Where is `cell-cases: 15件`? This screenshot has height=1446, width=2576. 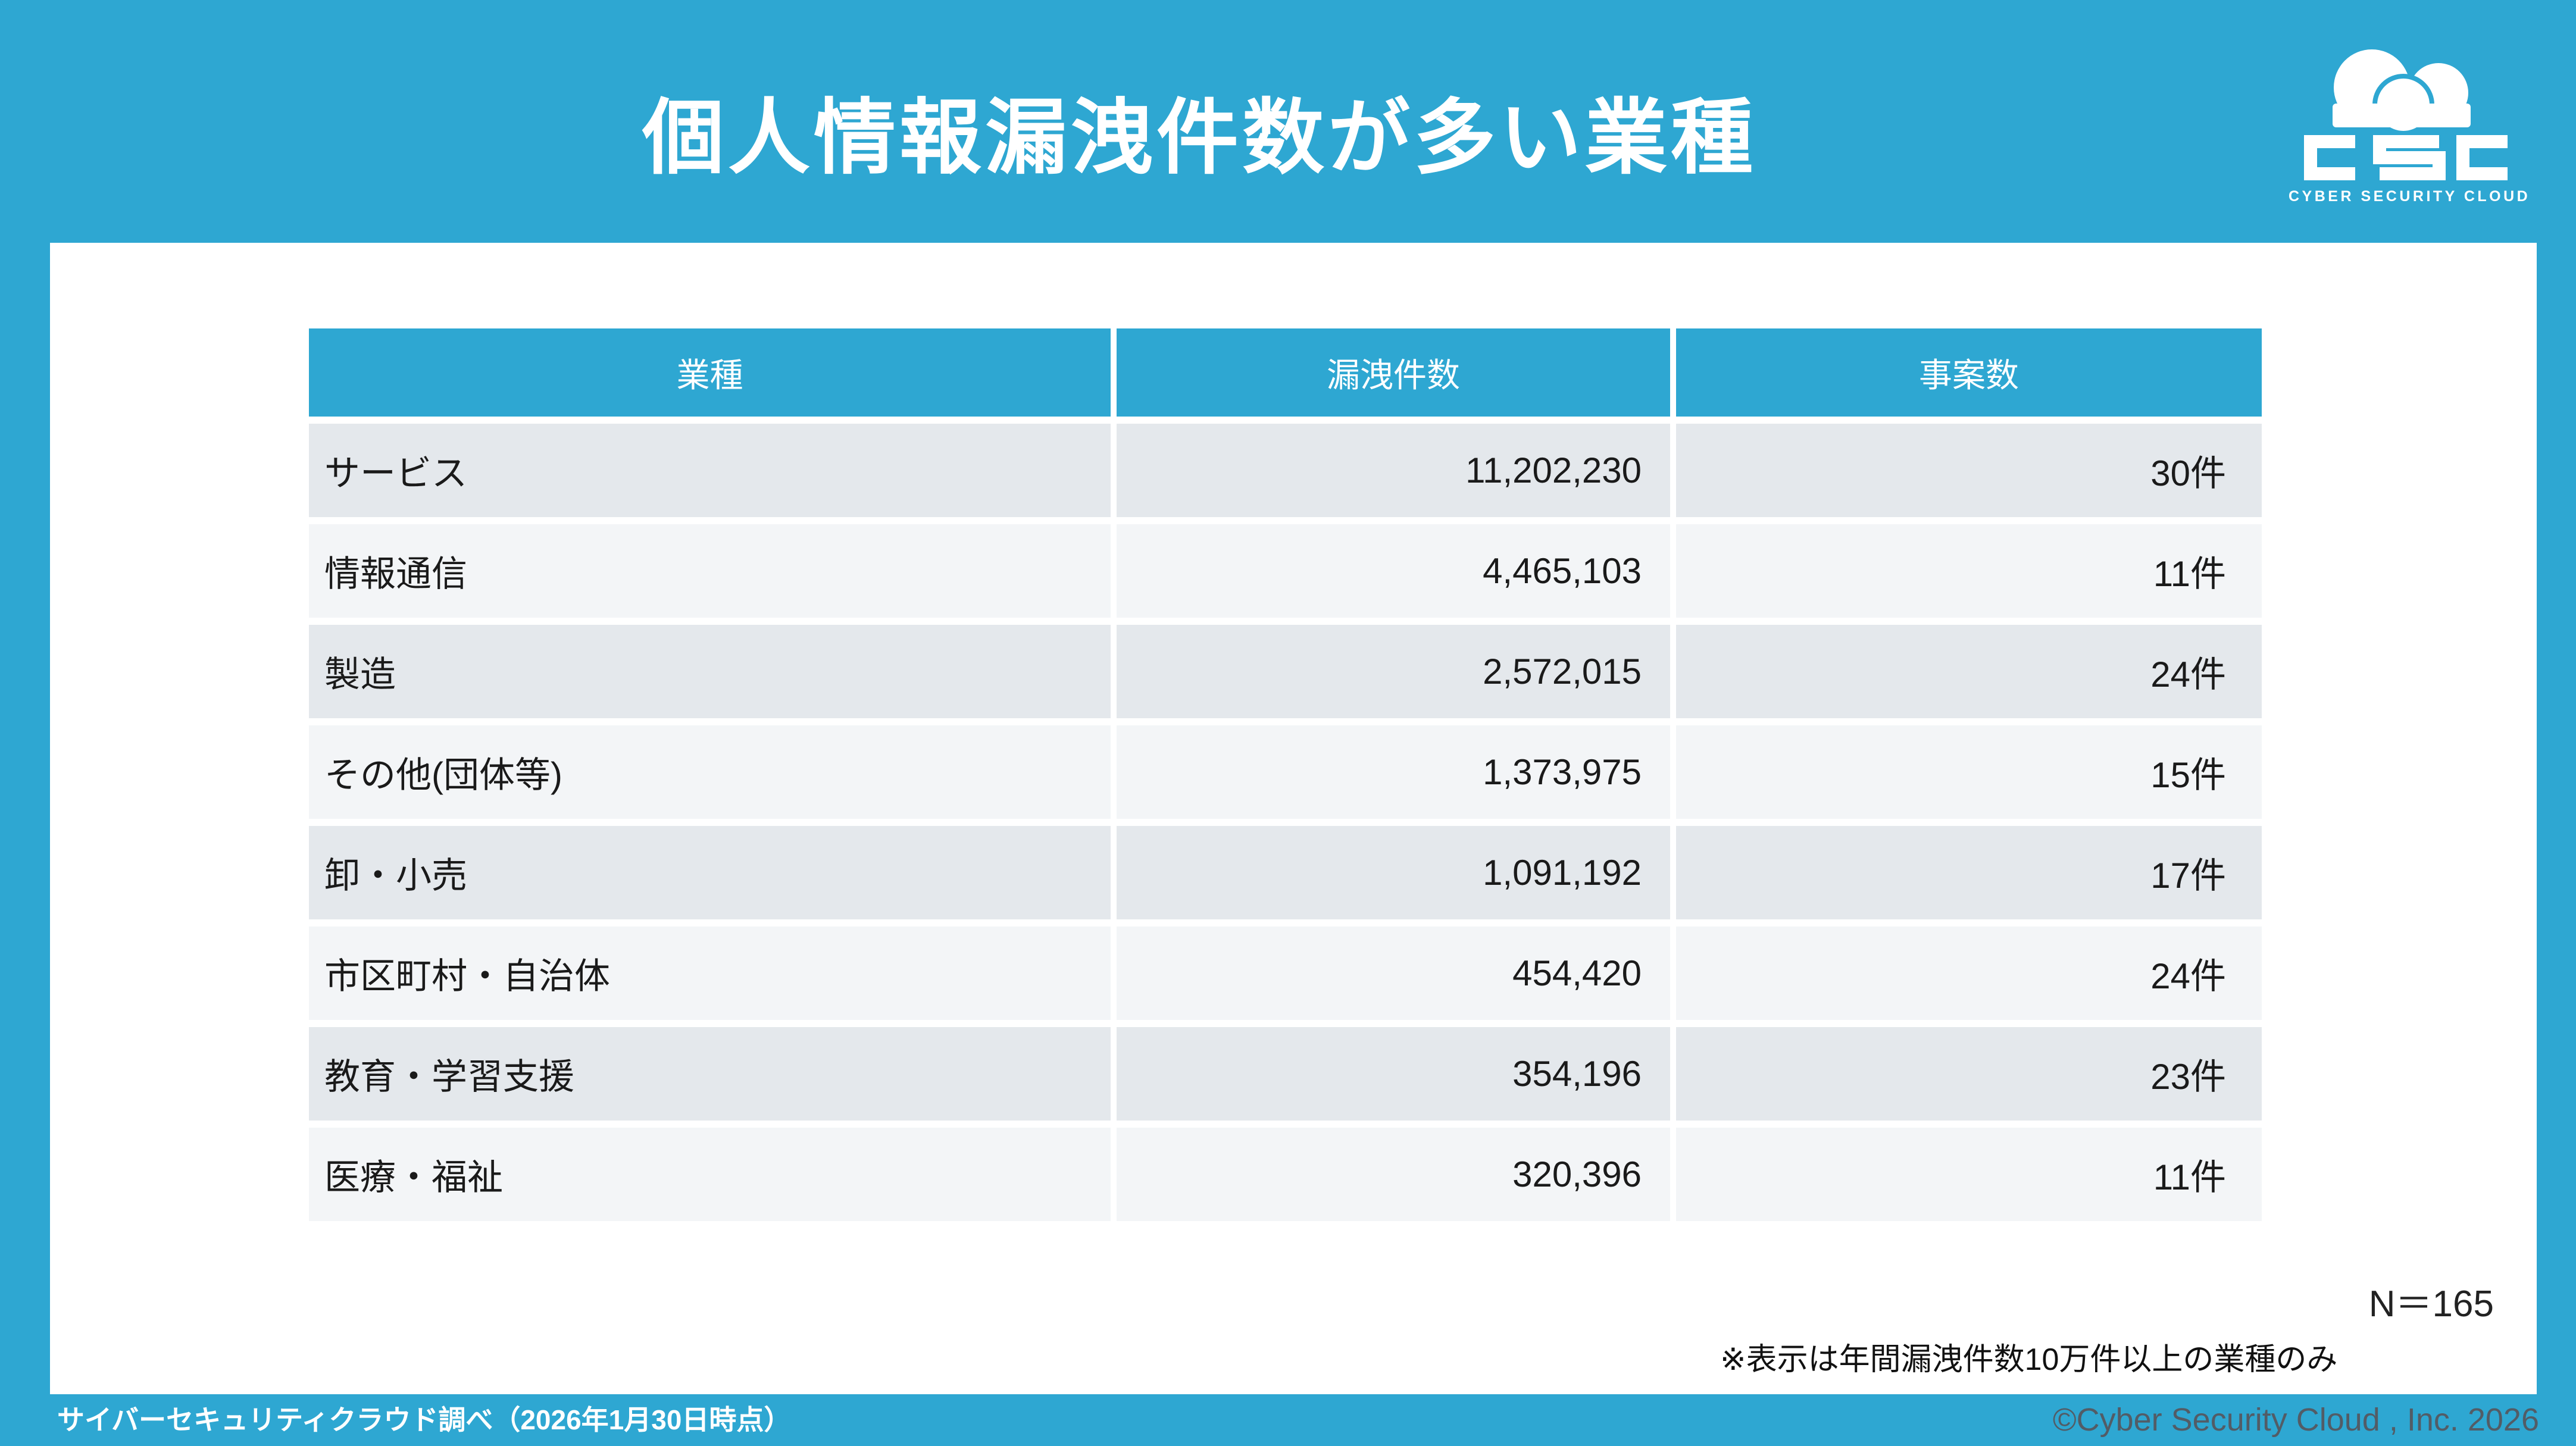 cell-cases: 15件 is located at coordinates (1969, 772).